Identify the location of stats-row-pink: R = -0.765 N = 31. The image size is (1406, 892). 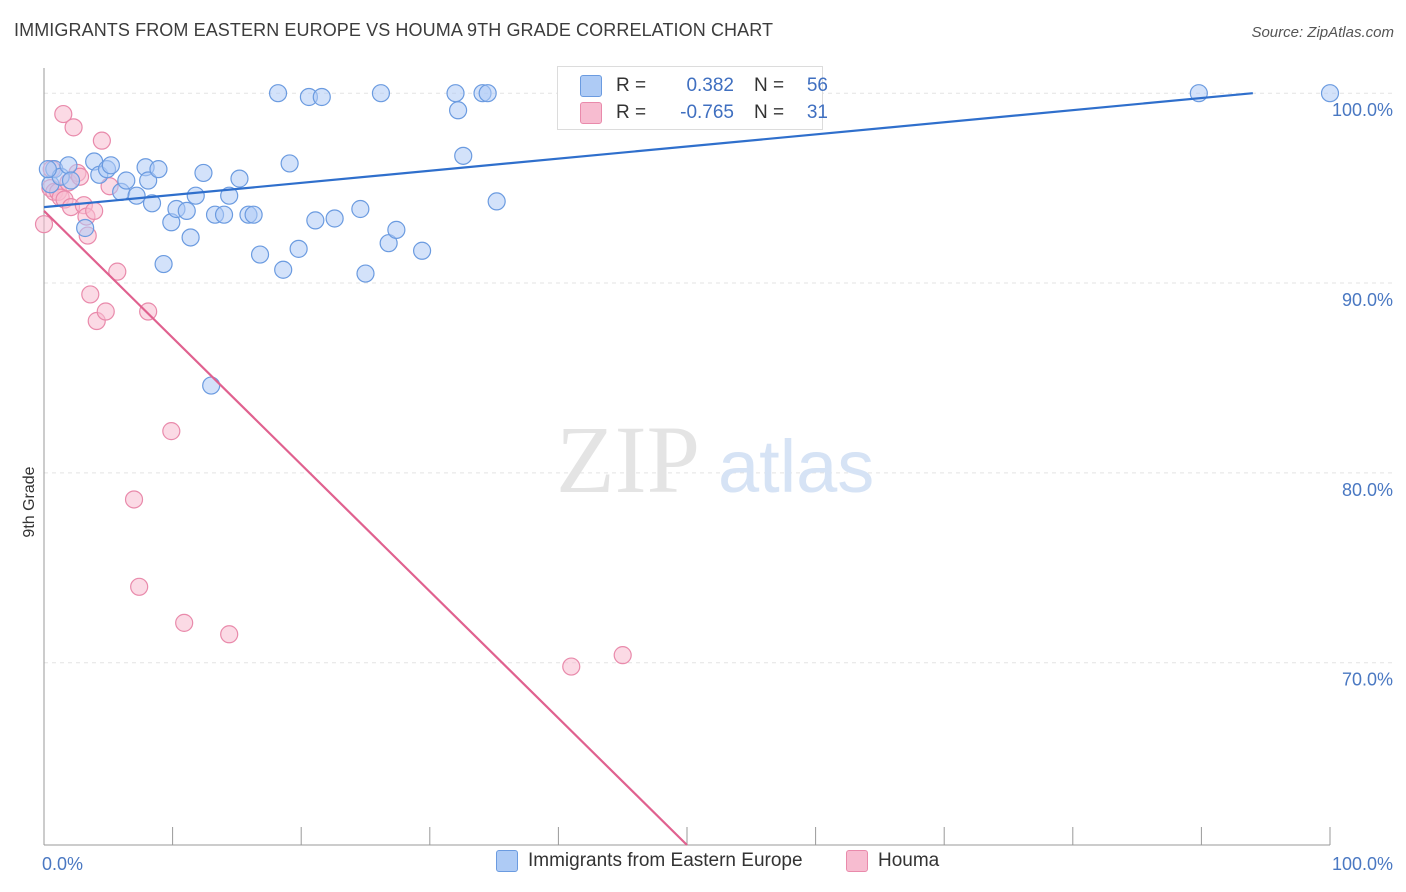
(704, 113).